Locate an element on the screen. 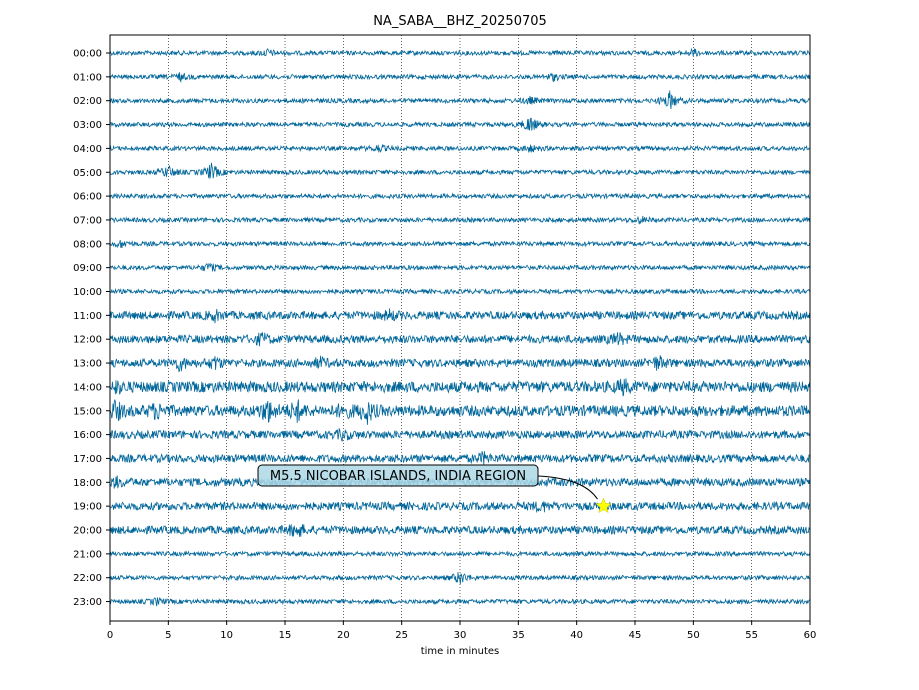  y-tick-label: 17:00 is located at coordinates (87, 459).